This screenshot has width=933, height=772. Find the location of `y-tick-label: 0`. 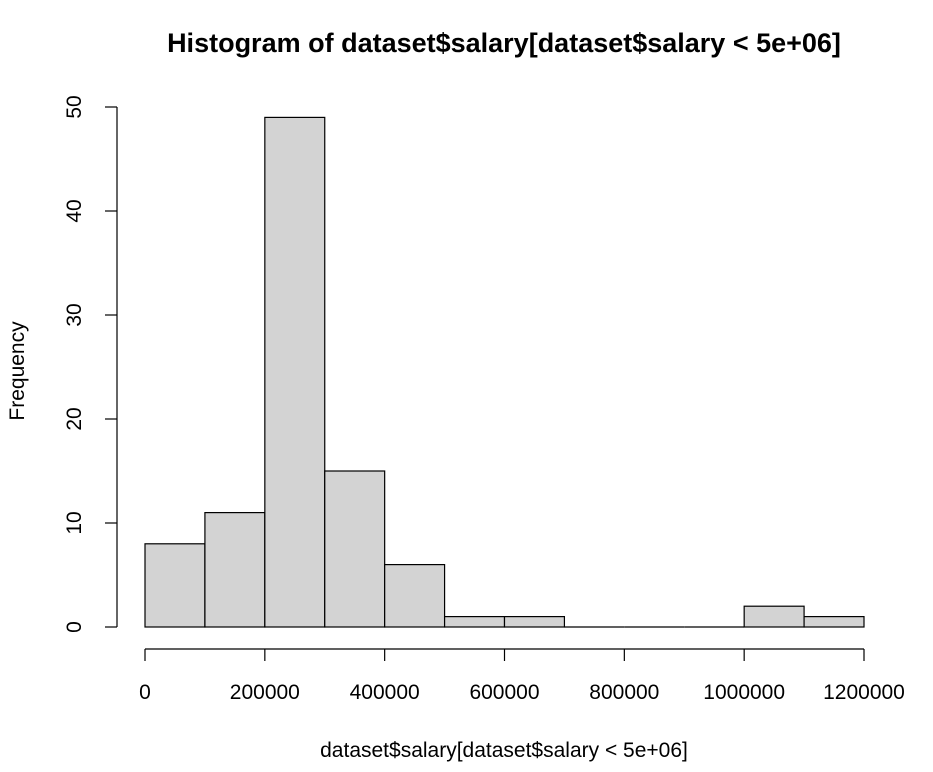

y-tick-label: 0 is located at coordinates (74, 627).